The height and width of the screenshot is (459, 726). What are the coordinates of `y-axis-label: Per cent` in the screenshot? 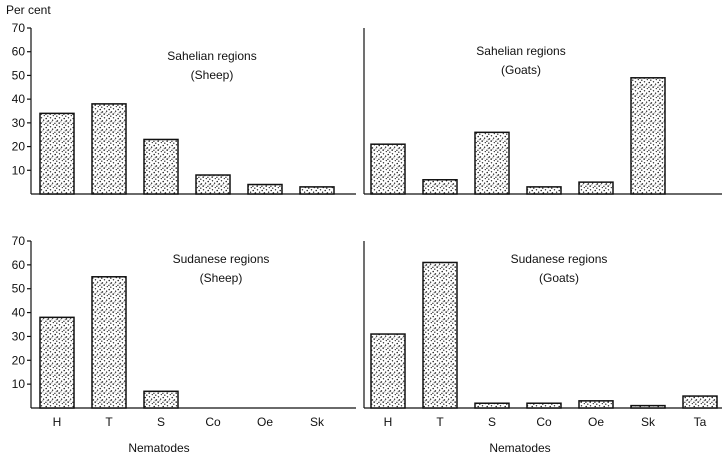 It's located at (28, 10).